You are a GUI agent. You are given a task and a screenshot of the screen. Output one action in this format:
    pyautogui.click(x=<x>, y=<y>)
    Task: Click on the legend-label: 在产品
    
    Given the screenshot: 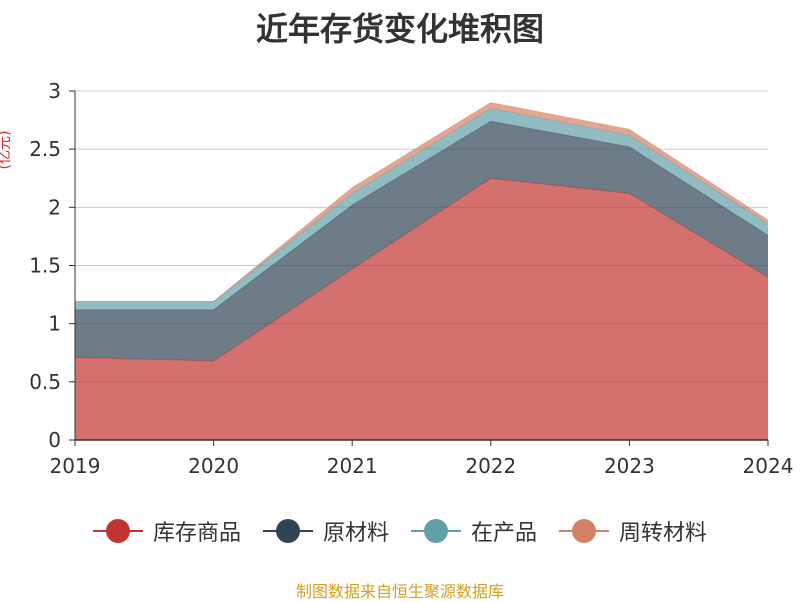 What is the action you would take?
    pyautogui.click(x=504, y=533)
    